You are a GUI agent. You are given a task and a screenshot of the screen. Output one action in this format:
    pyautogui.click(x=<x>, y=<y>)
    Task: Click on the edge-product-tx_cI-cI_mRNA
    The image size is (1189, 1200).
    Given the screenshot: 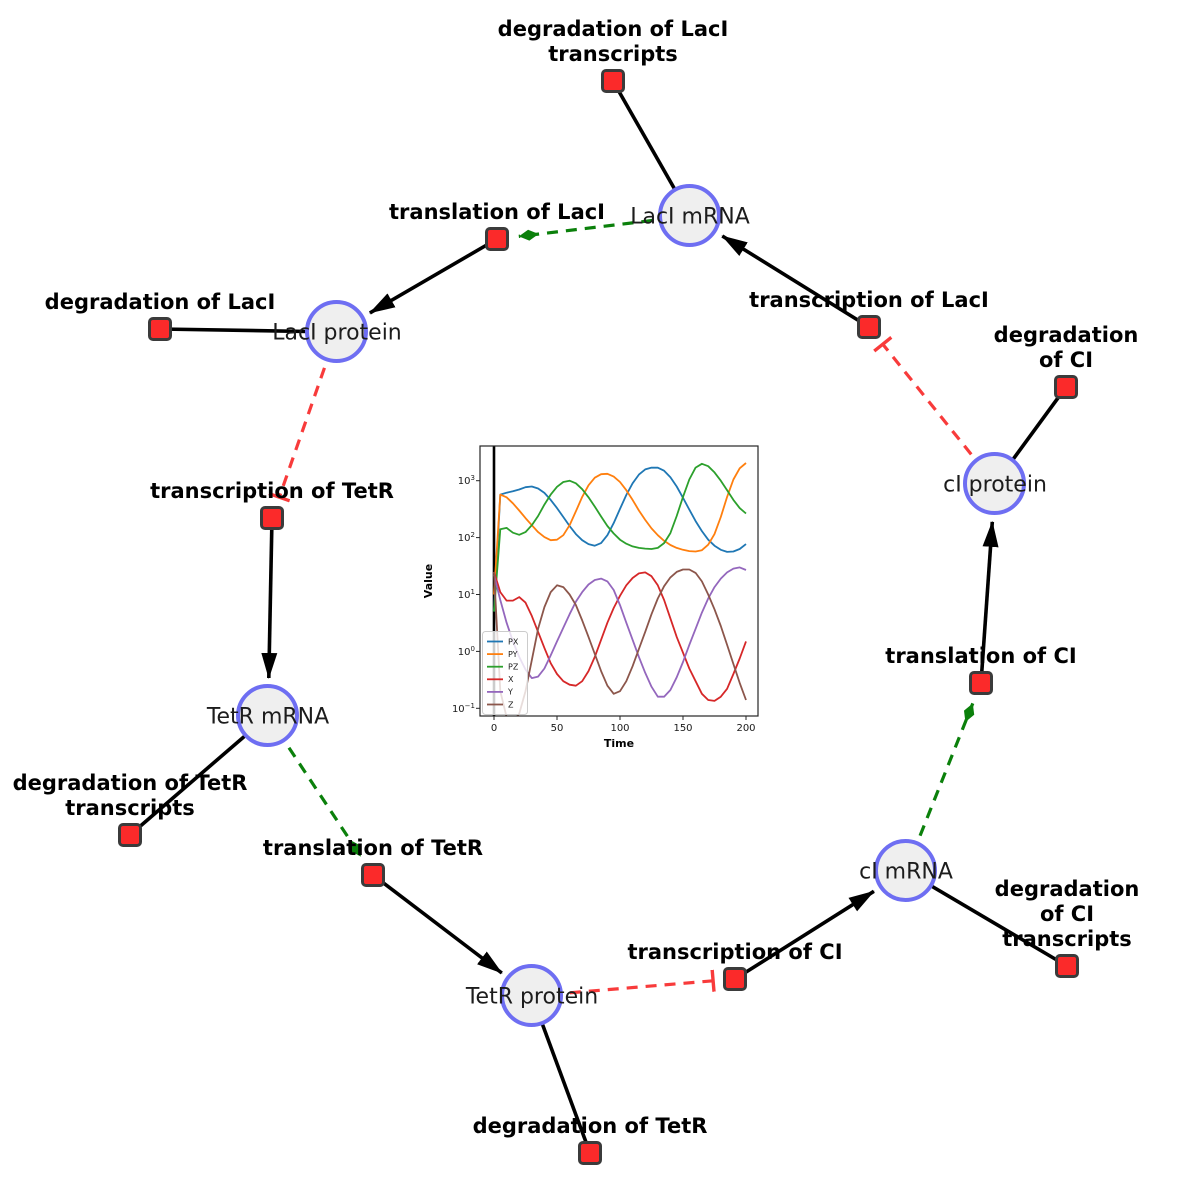 What is the action you would take?
    pyautogui.click(x=804, y=935)
    